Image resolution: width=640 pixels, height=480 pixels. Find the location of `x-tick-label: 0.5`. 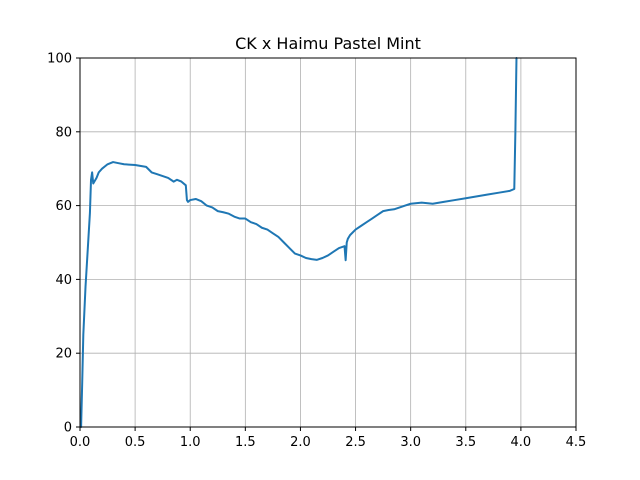

x-tick-label: 0.5 is located at coordinates (135, 442).